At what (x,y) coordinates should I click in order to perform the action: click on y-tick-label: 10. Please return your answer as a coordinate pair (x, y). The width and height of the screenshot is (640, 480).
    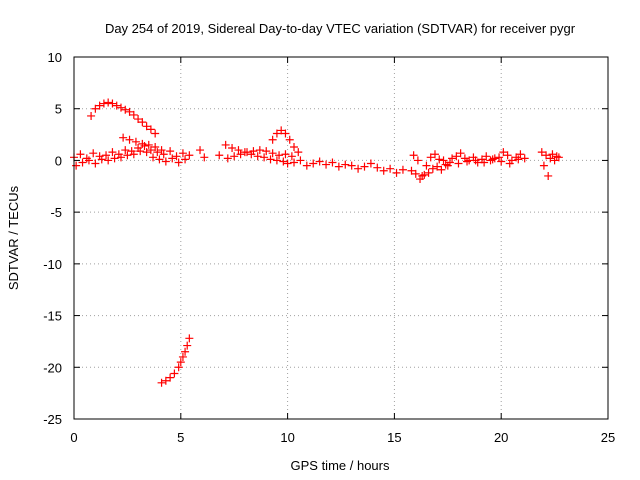
    Looking at the image, I should click on (55, 57).